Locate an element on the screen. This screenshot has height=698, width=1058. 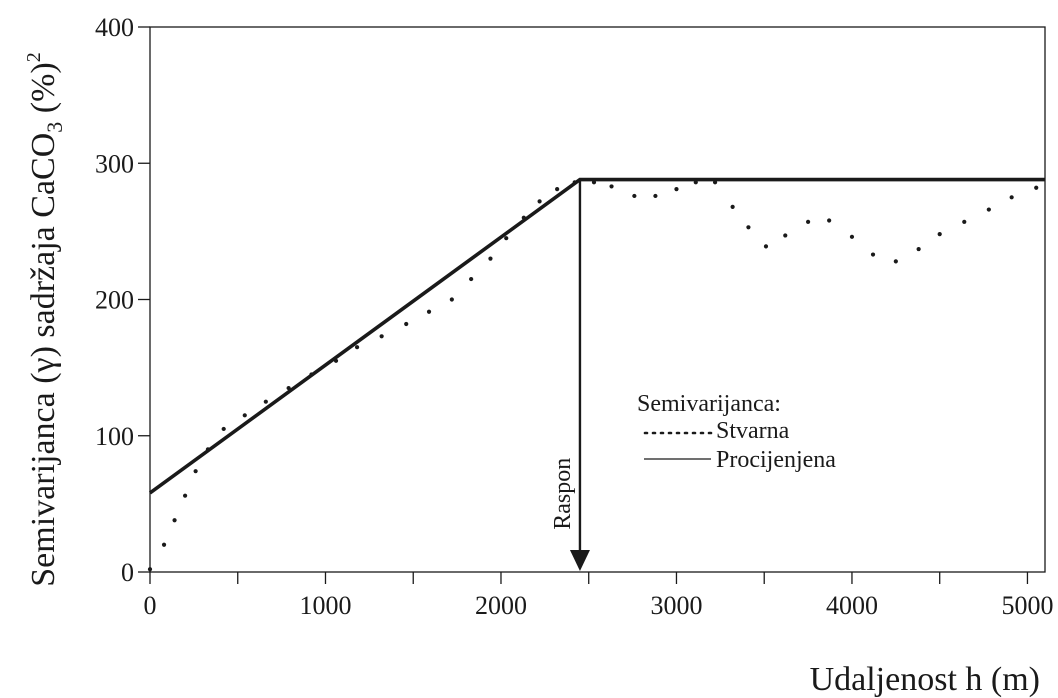
x-tick-label: 2000 is located at coordinates (501, 605).